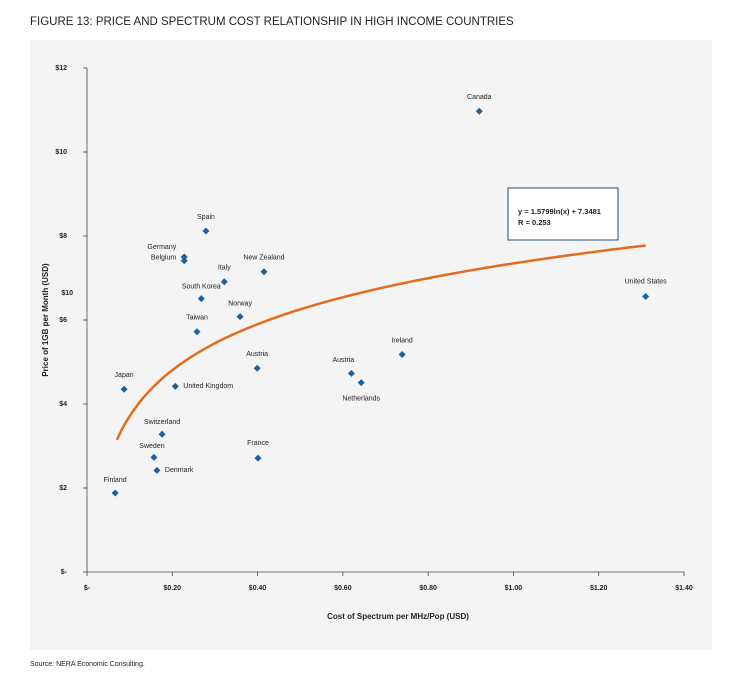 The height and width of the screenshot is (684, 744). Describe the element at coordinates (179, 470) in the screenshot. I see `point-label: Denmark` at that location.